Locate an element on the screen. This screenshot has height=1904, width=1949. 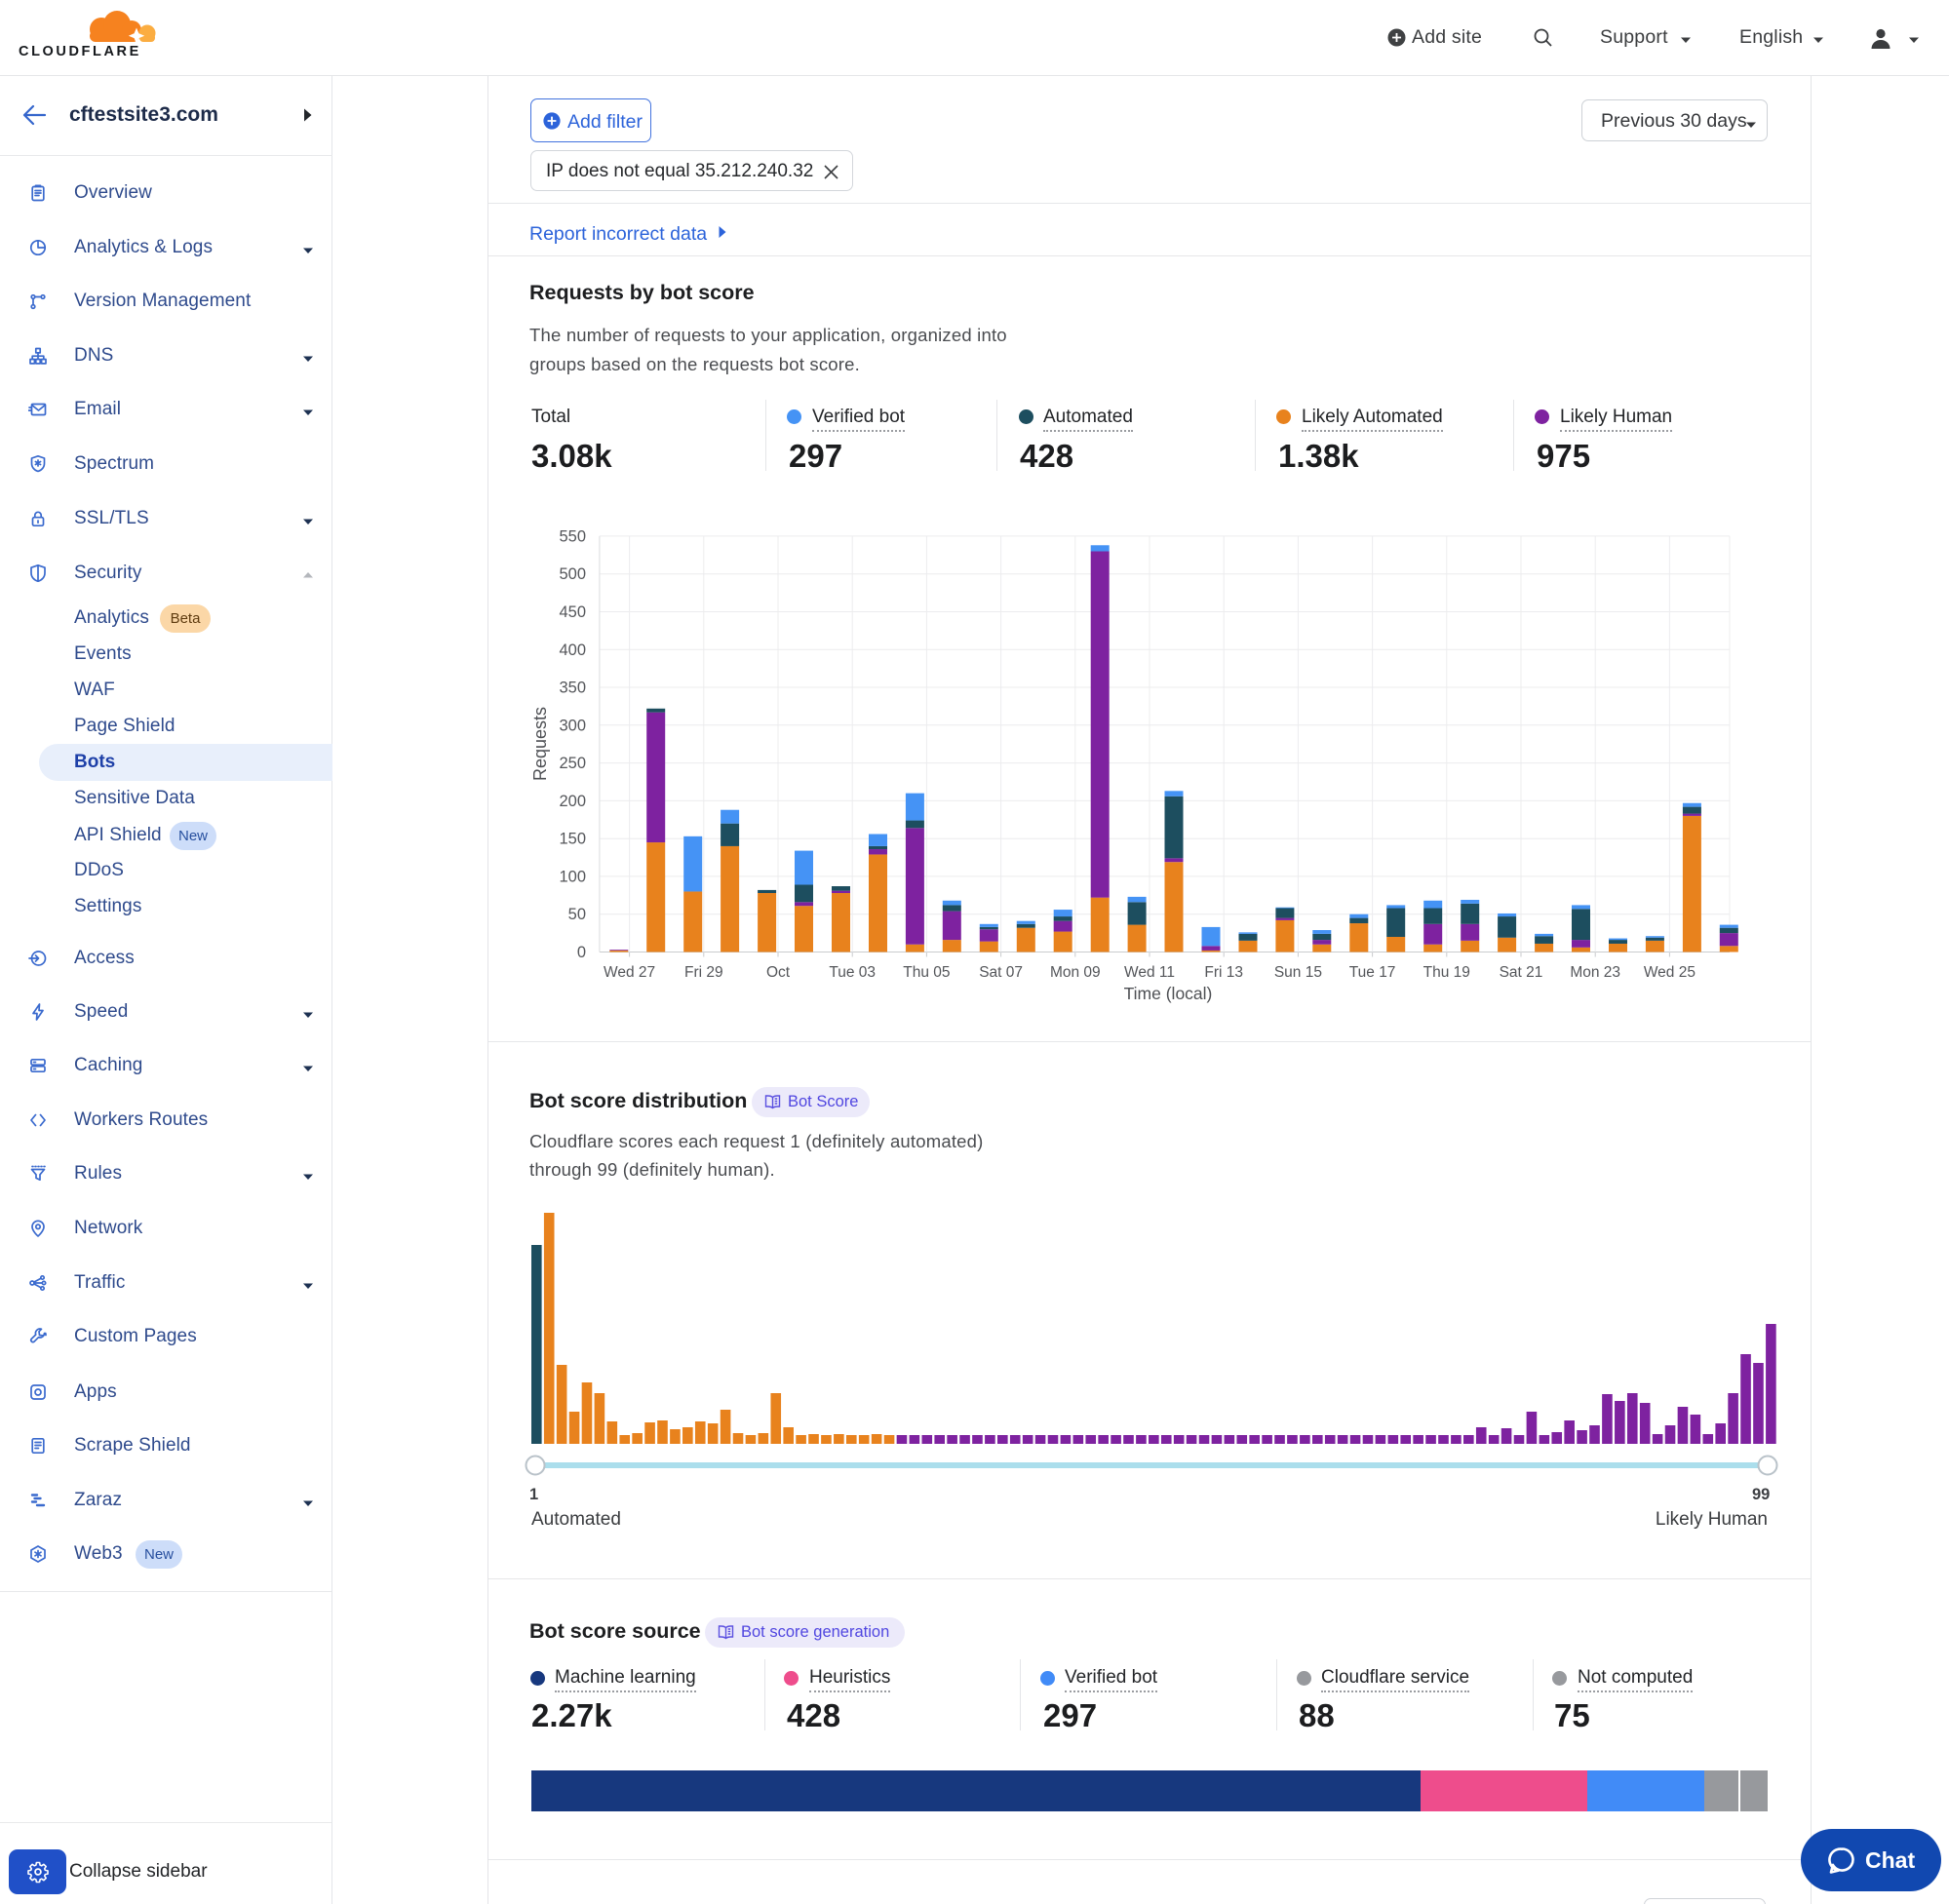
svg-text: Oct is located at coordinates (778, 972).